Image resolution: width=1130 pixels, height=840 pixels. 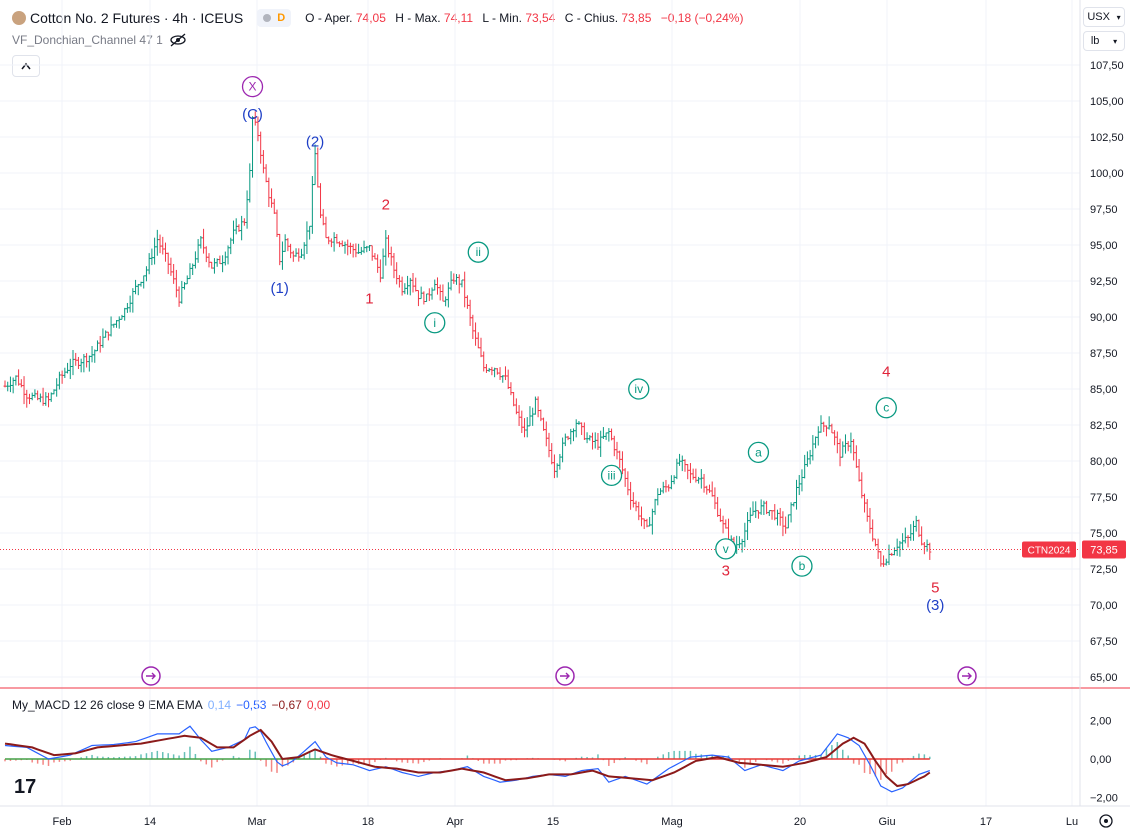 I want to click on wave-label: 2, so click(x=386, y=205).